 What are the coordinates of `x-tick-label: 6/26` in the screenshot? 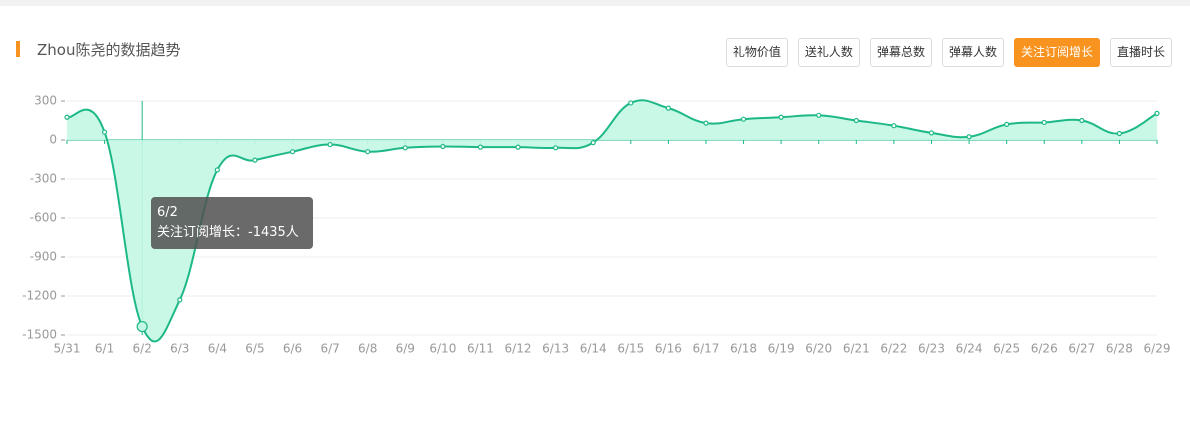 It's located at (1044, 349).